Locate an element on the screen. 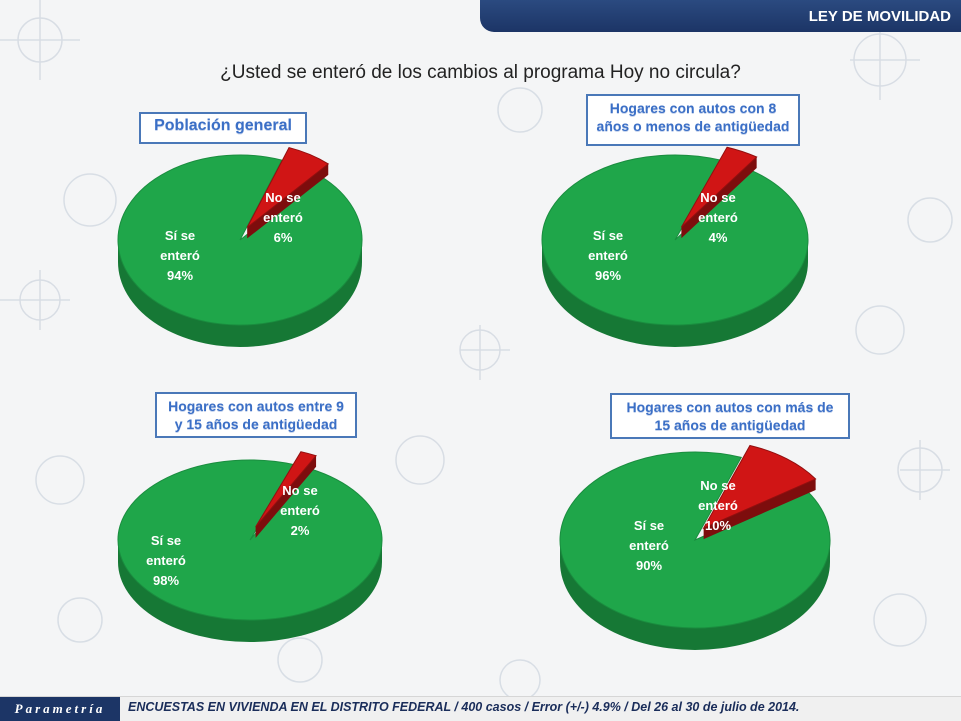  pie-chart-general: Sí se enteró 94% No se enteró 6% is located at coordinates (240, 246).